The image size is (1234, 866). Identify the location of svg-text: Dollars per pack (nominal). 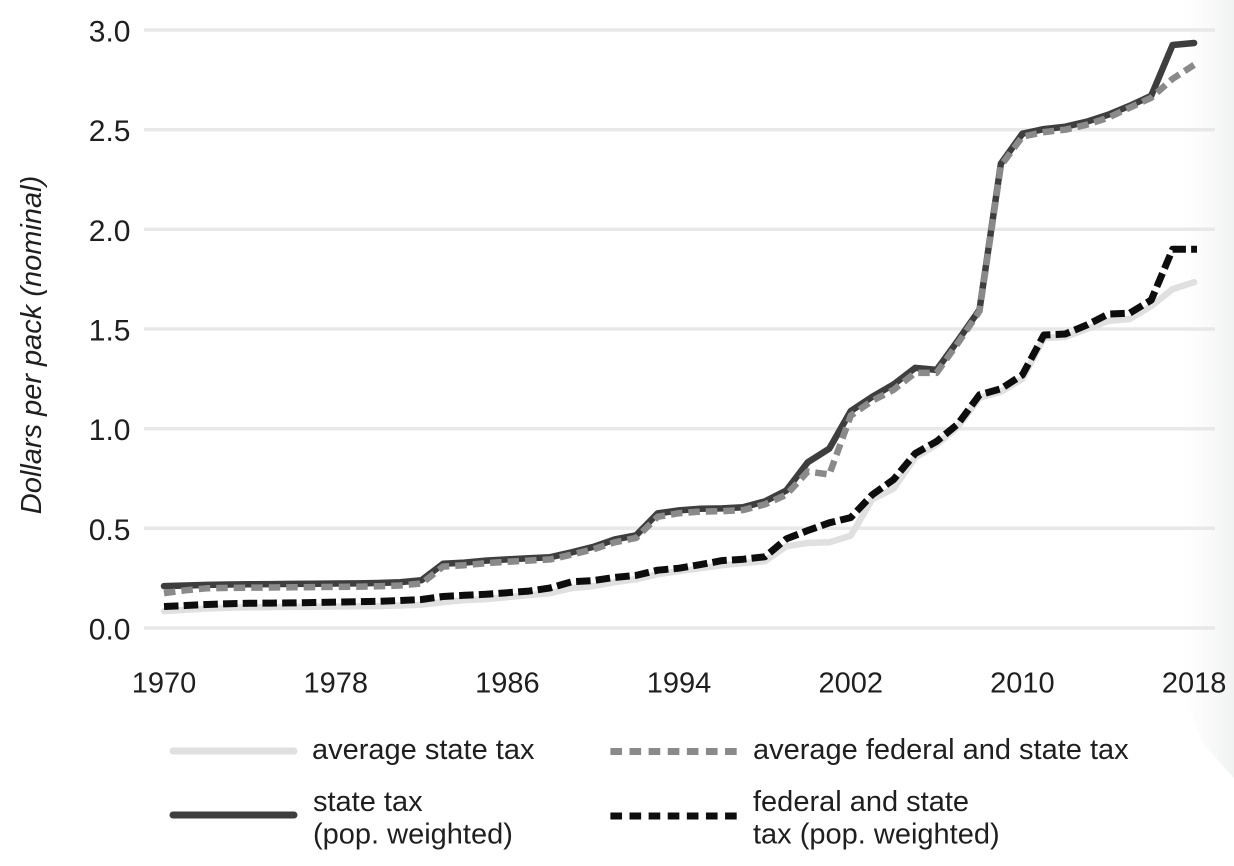
(32, 345).